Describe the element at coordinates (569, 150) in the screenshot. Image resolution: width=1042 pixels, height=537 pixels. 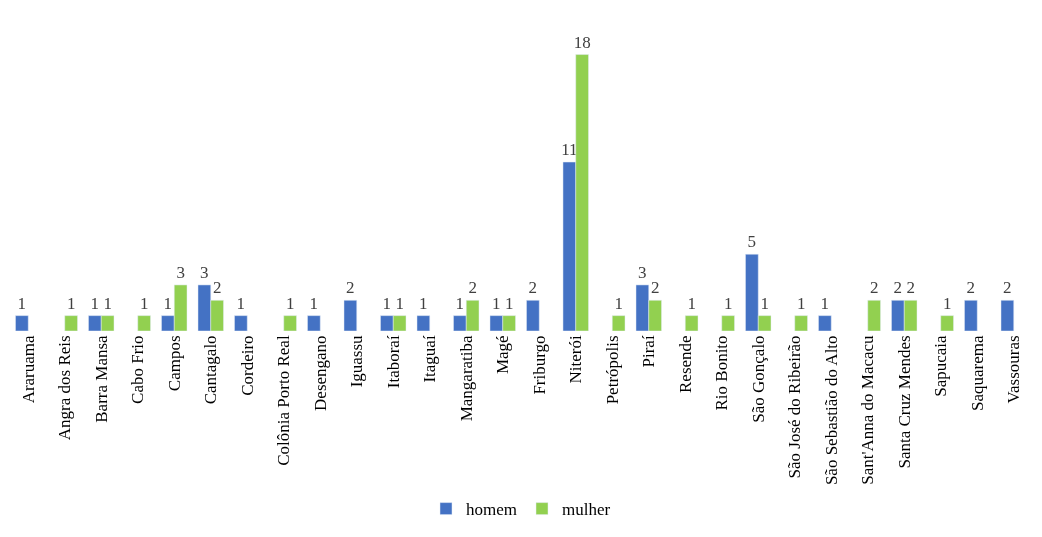
I see `data-label: 11` at that location.